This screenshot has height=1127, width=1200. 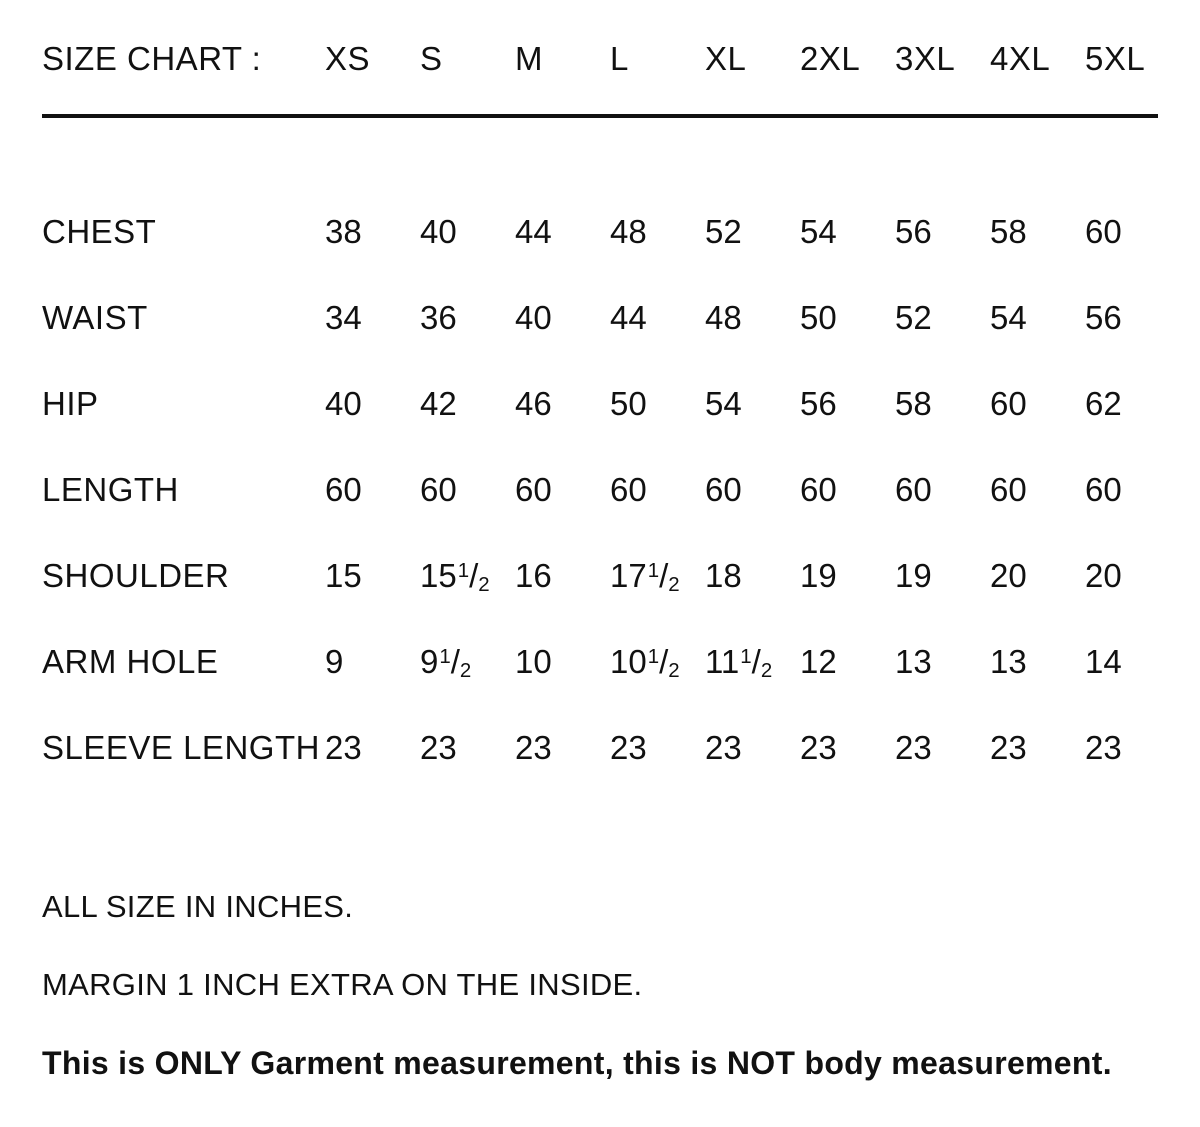 What do you see at coordinates (925, 58) in the screenshot?
I see `column-header-3xl: 3XL` at bounding box center [925, 58].